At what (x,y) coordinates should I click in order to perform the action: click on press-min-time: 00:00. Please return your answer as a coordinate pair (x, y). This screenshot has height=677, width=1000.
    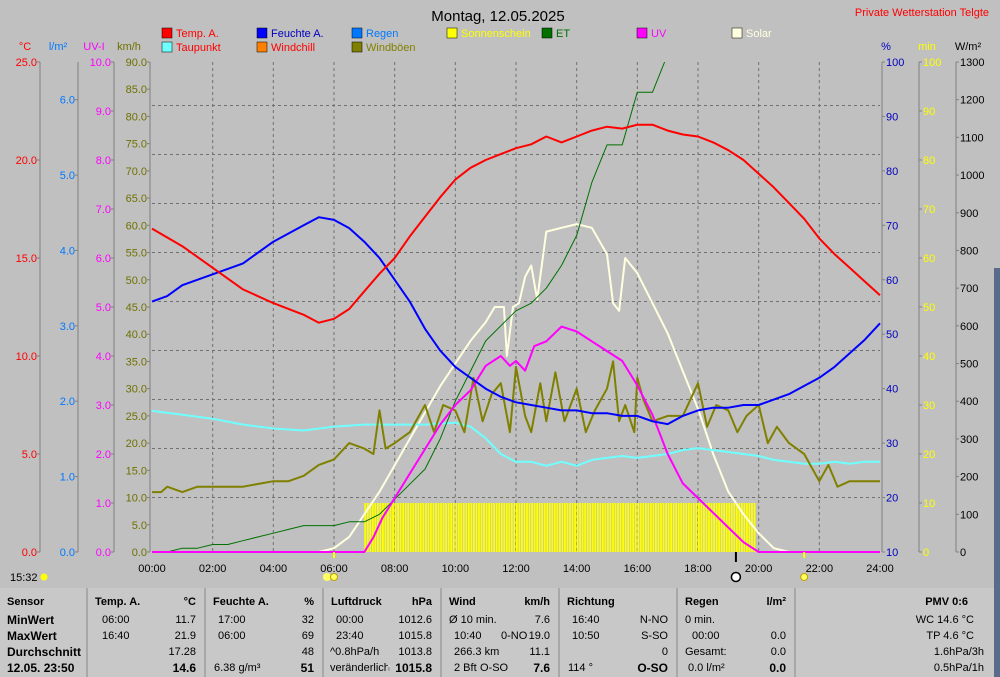
    Looking at the image, I should click on (350, 620).